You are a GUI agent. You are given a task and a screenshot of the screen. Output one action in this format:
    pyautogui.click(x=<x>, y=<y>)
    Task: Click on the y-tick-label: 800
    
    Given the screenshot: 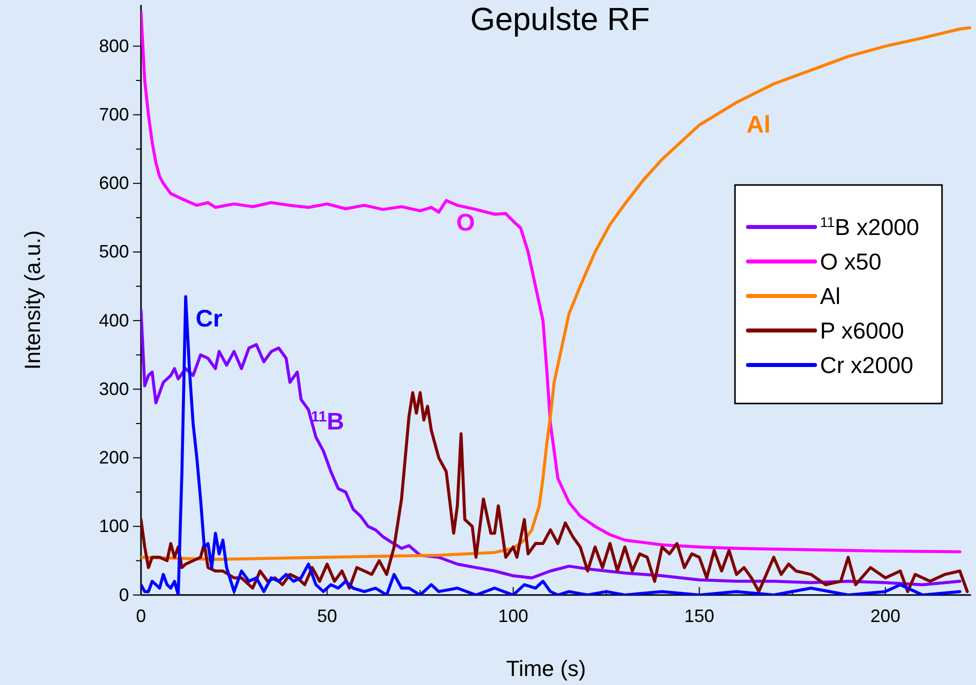 What is the action you would take?
    pyautogui.click(x=113, y=46)
    